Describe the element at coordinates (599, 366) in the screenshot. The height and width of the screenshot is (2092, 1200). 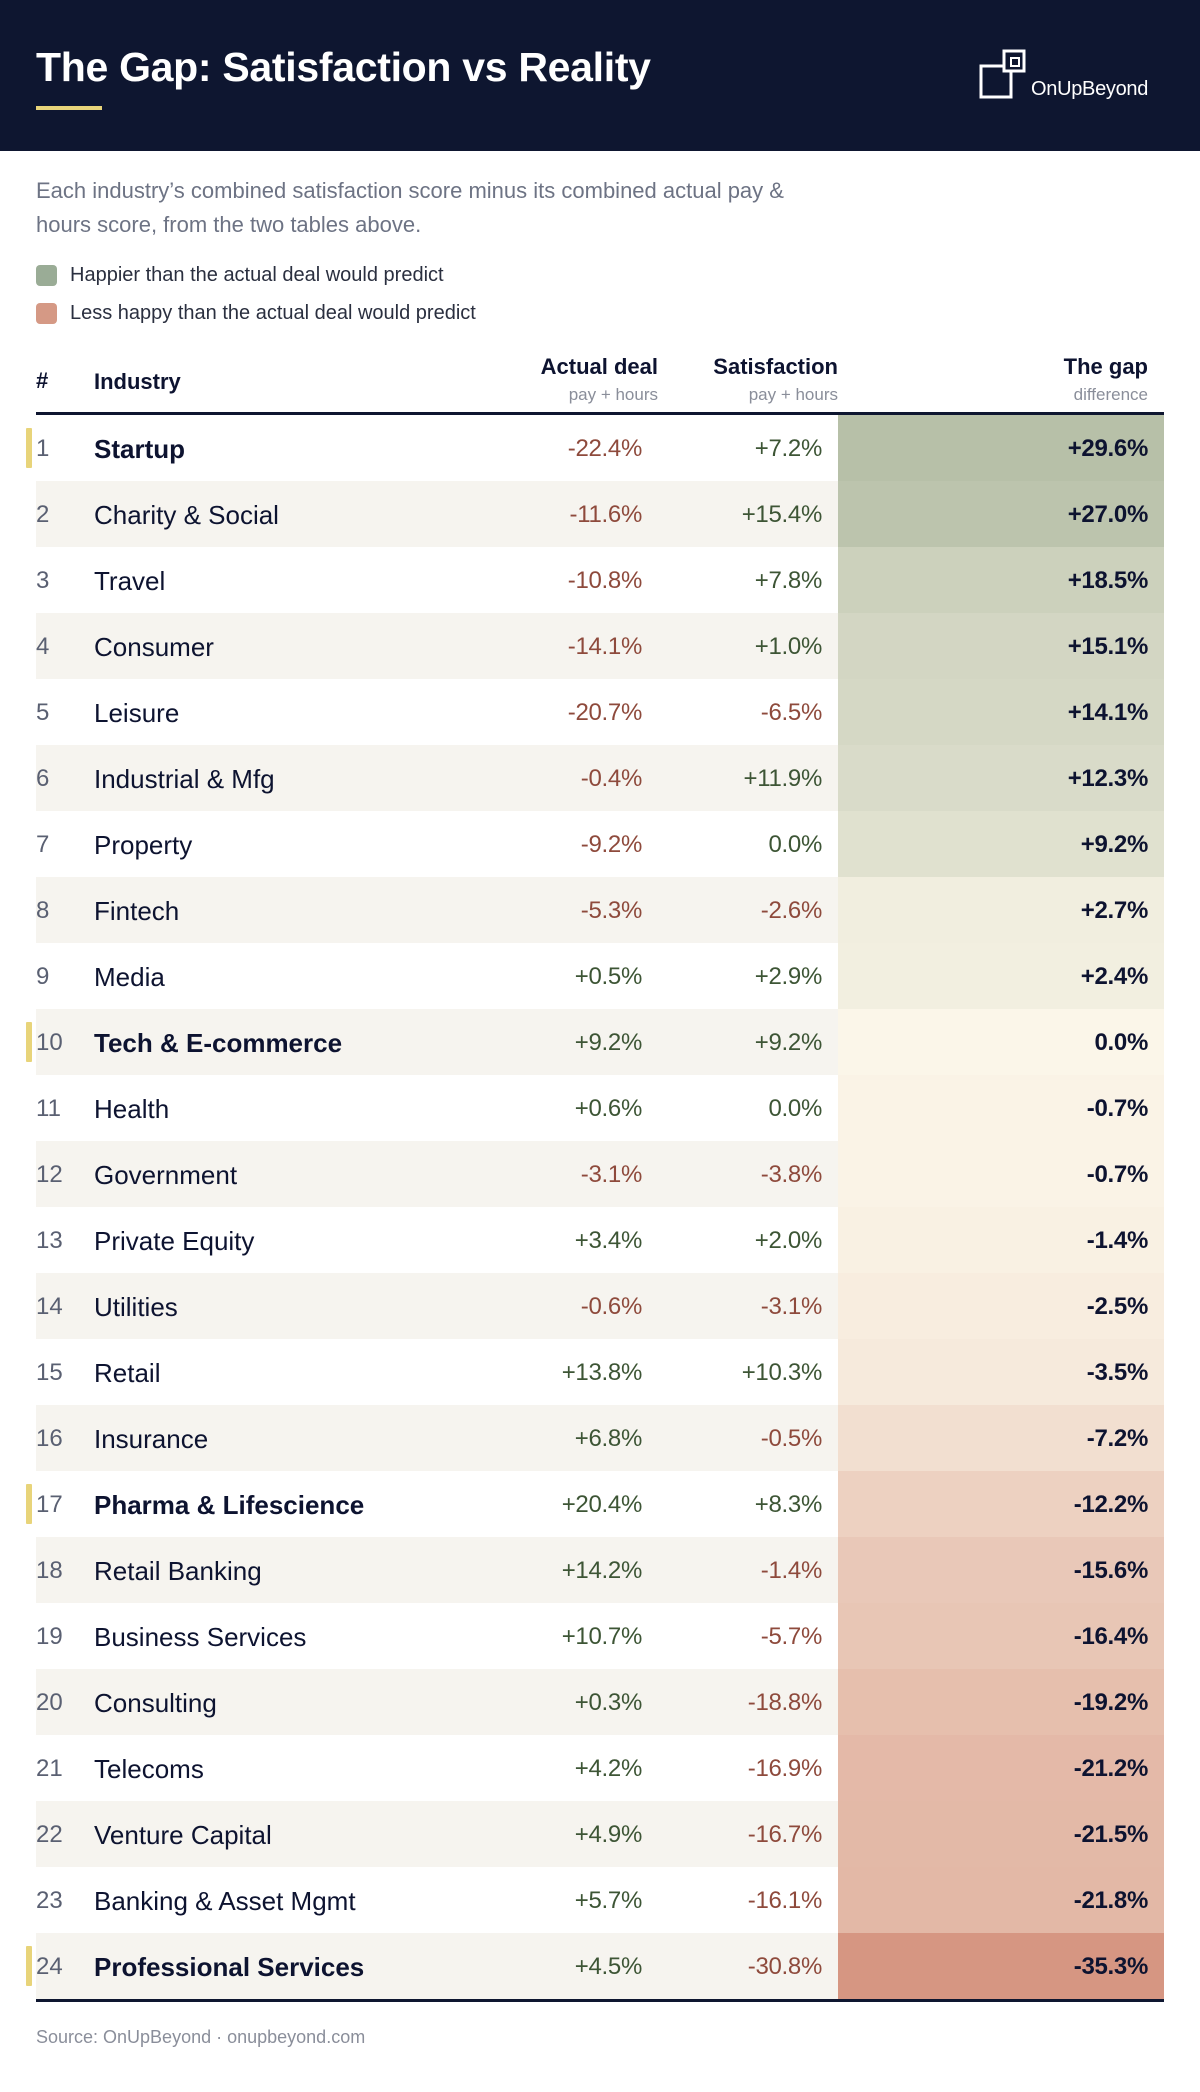
I see `col-actual-header: Actual deal` at that location.